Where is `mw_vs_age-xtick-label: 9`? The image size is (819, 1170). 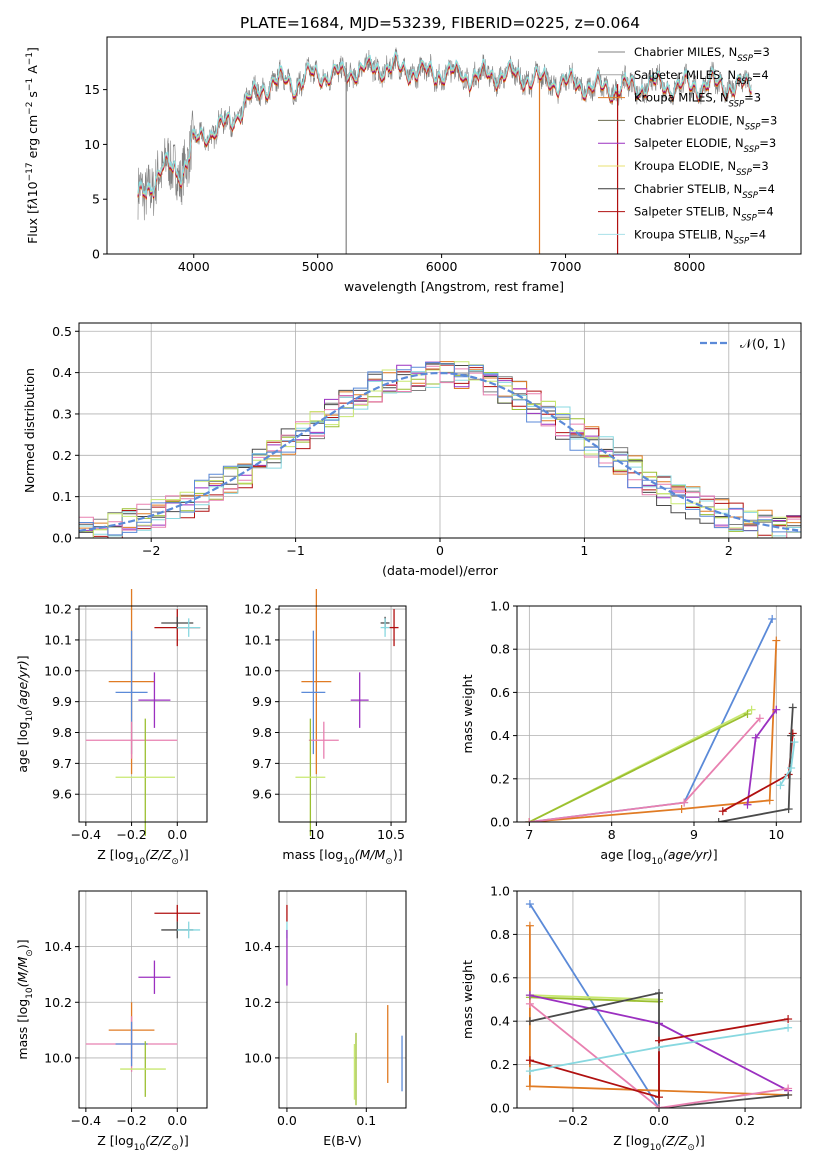
mw_vs_age-xtick-label: 9 is located at coordinates (694, 834).